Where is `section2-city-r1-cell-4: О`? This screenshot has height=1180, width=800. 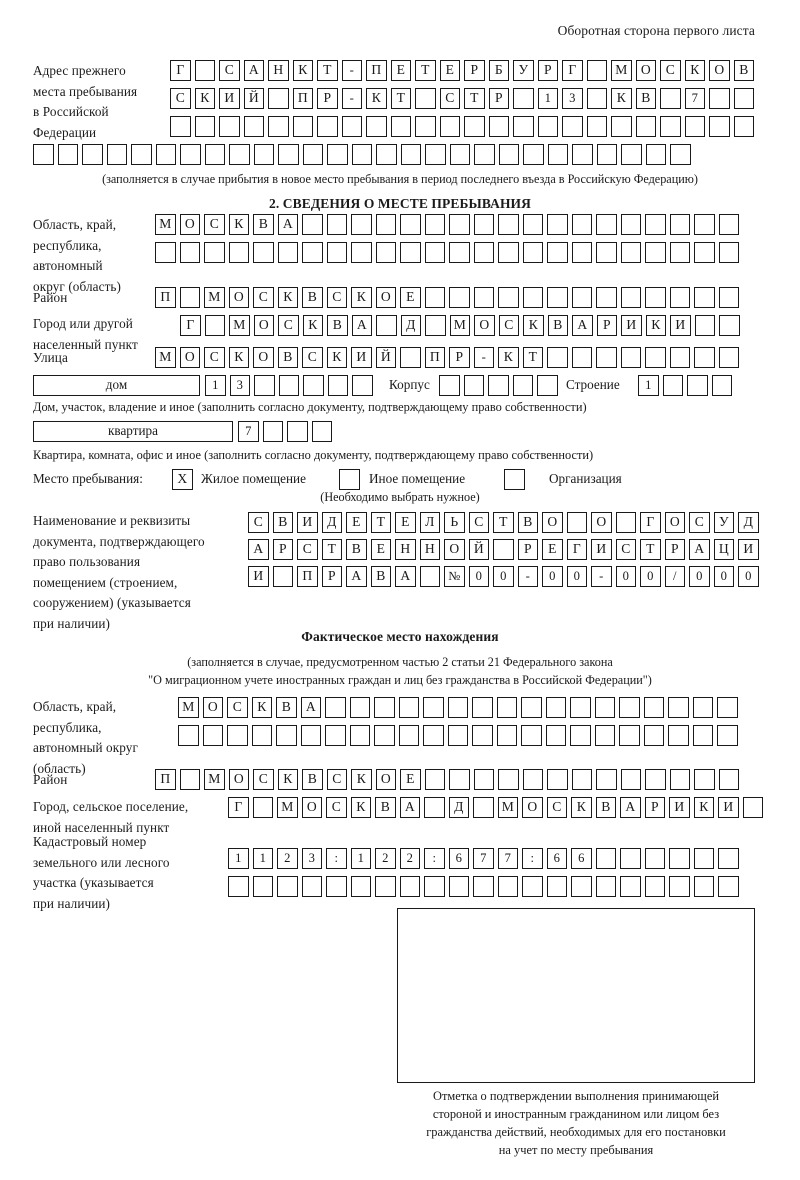
section2-city-r1-cell-4: О is located at coordinates (263, 325).